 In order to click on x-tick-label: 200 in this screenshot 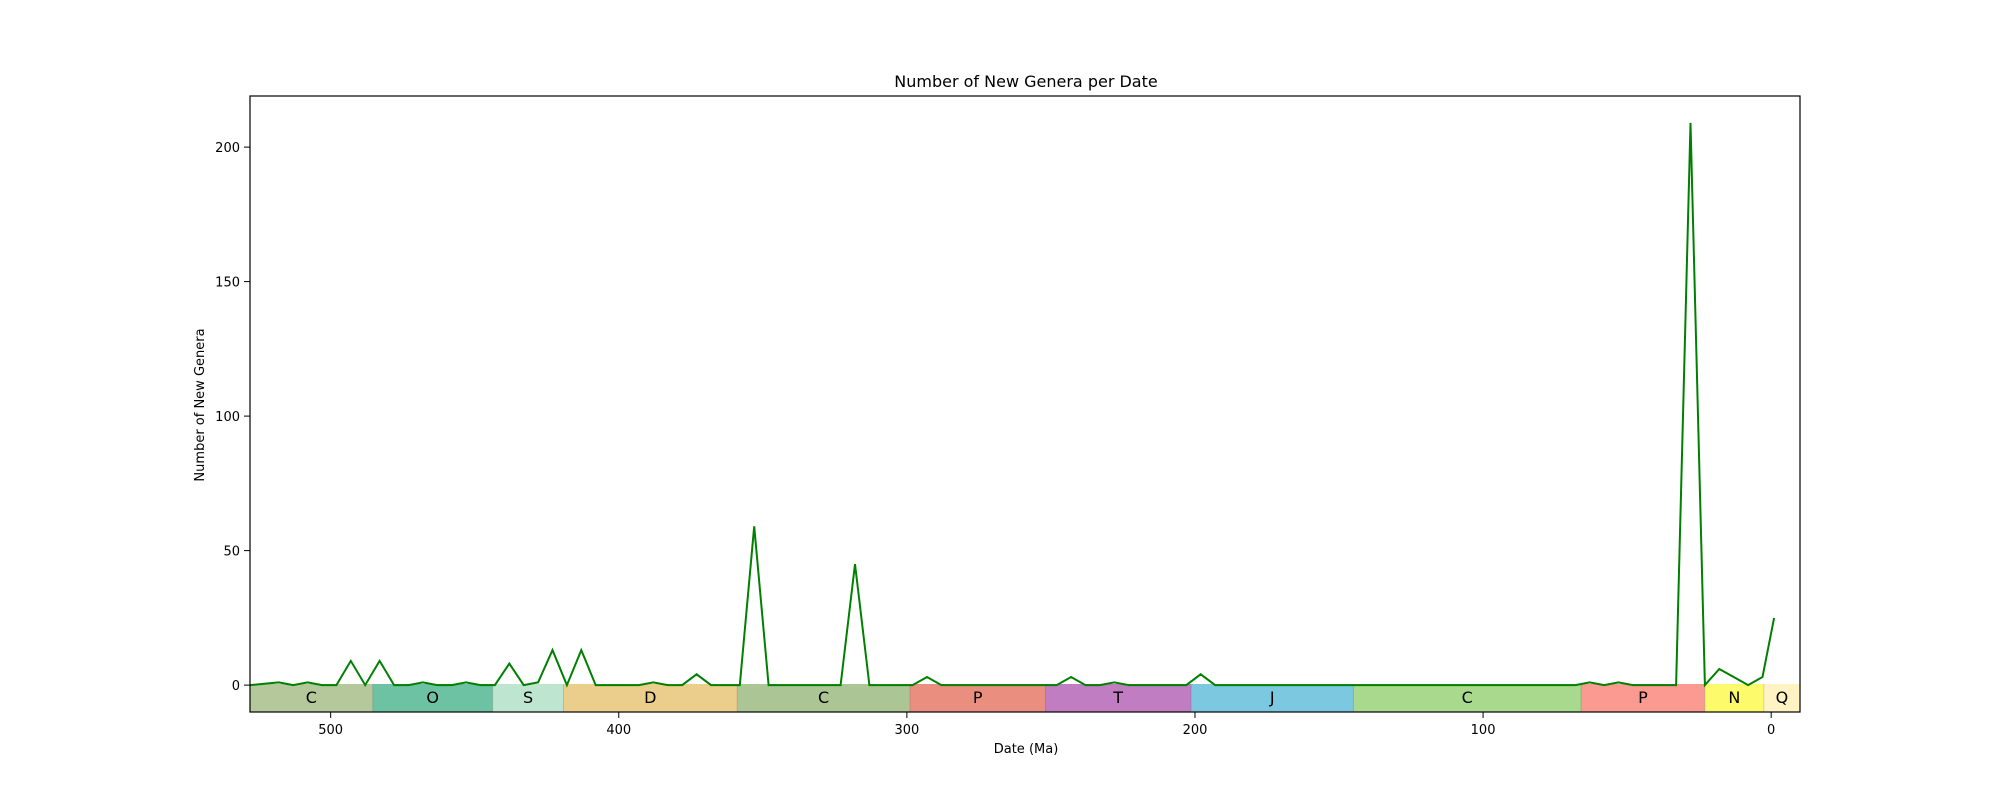, I will do `click(1195, 730)`.